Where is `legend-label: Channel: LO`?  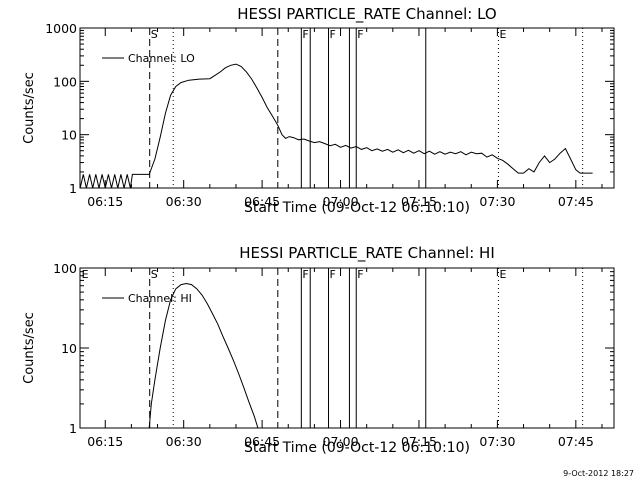
legend-label: Channel: LO is located at coordinates (161, 58).